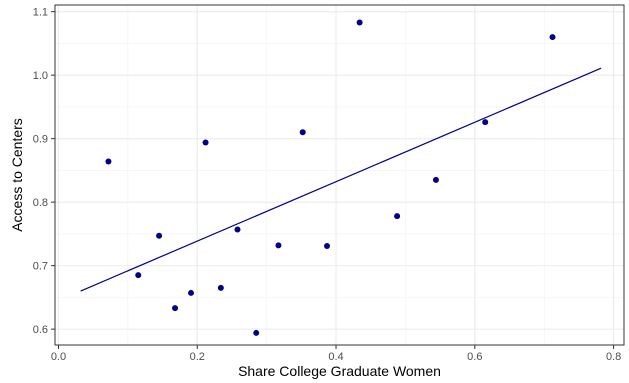  I want to click on x-tick-label: 0.8, so click(613, 357).